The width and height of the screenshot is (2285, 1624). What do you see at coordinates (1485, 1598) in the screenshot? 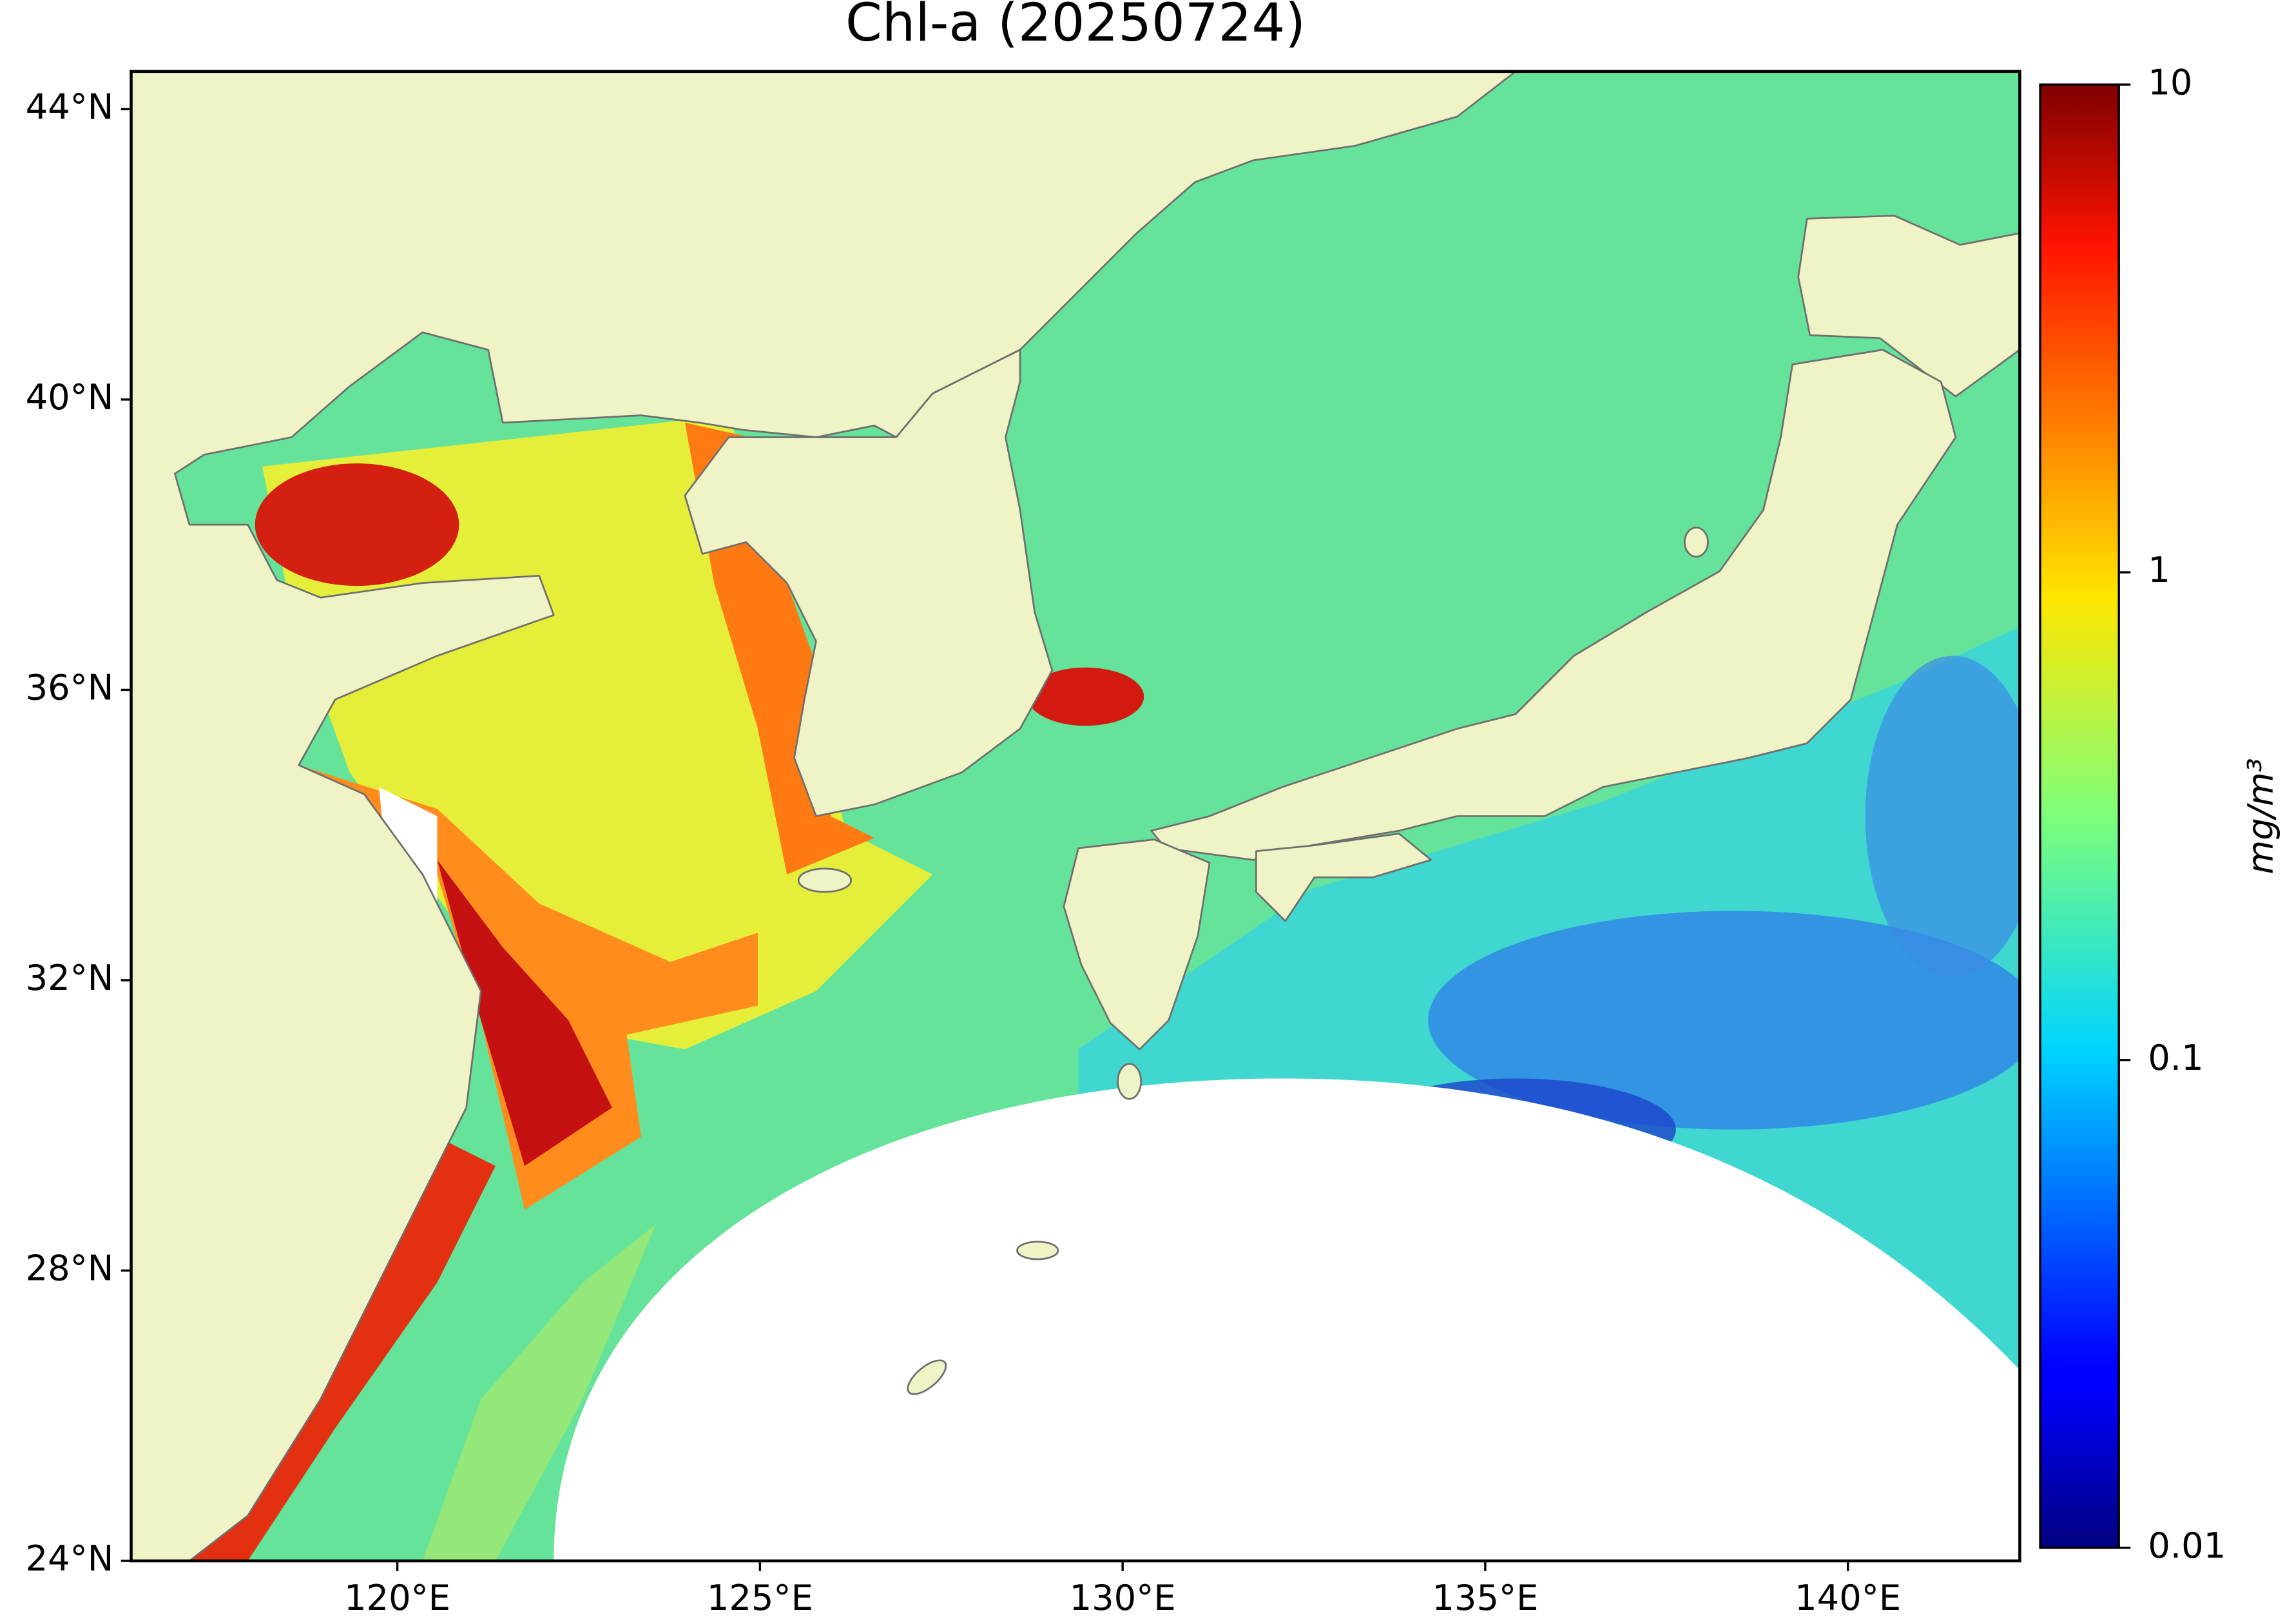
I see `x-tick-label: 135°E` at bounding box center [1485, 1598].